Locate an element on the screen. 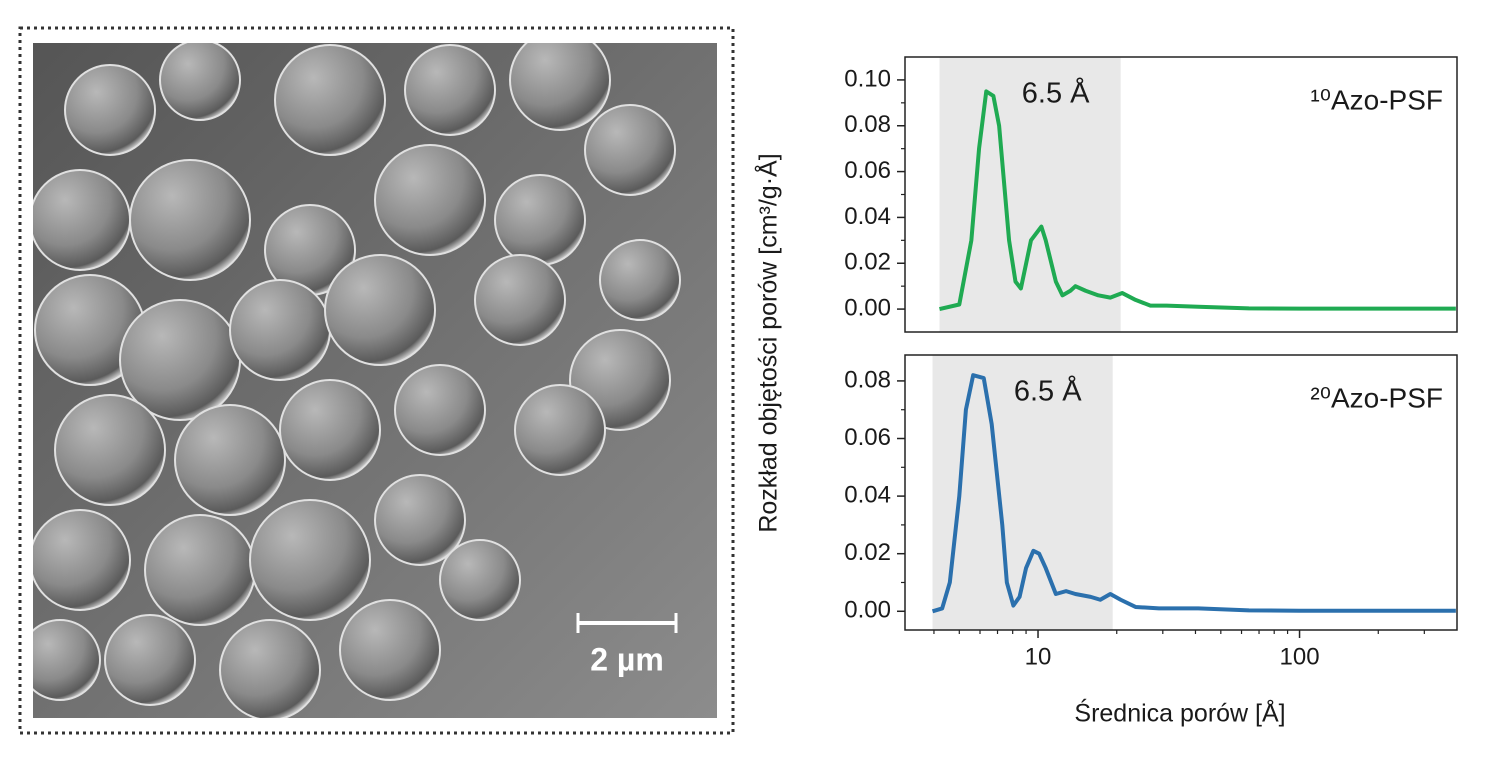 The height and width of the screenshot is (763, 1500). y-axis-label: Rozkład objętości porów [cm³/g·Å] is located at coordinates (768, 342).